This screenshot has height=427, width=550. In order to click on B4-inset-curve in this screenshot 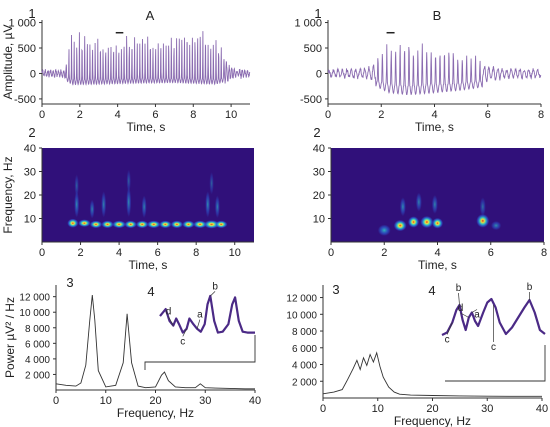, I will do `click(493, 316)`.